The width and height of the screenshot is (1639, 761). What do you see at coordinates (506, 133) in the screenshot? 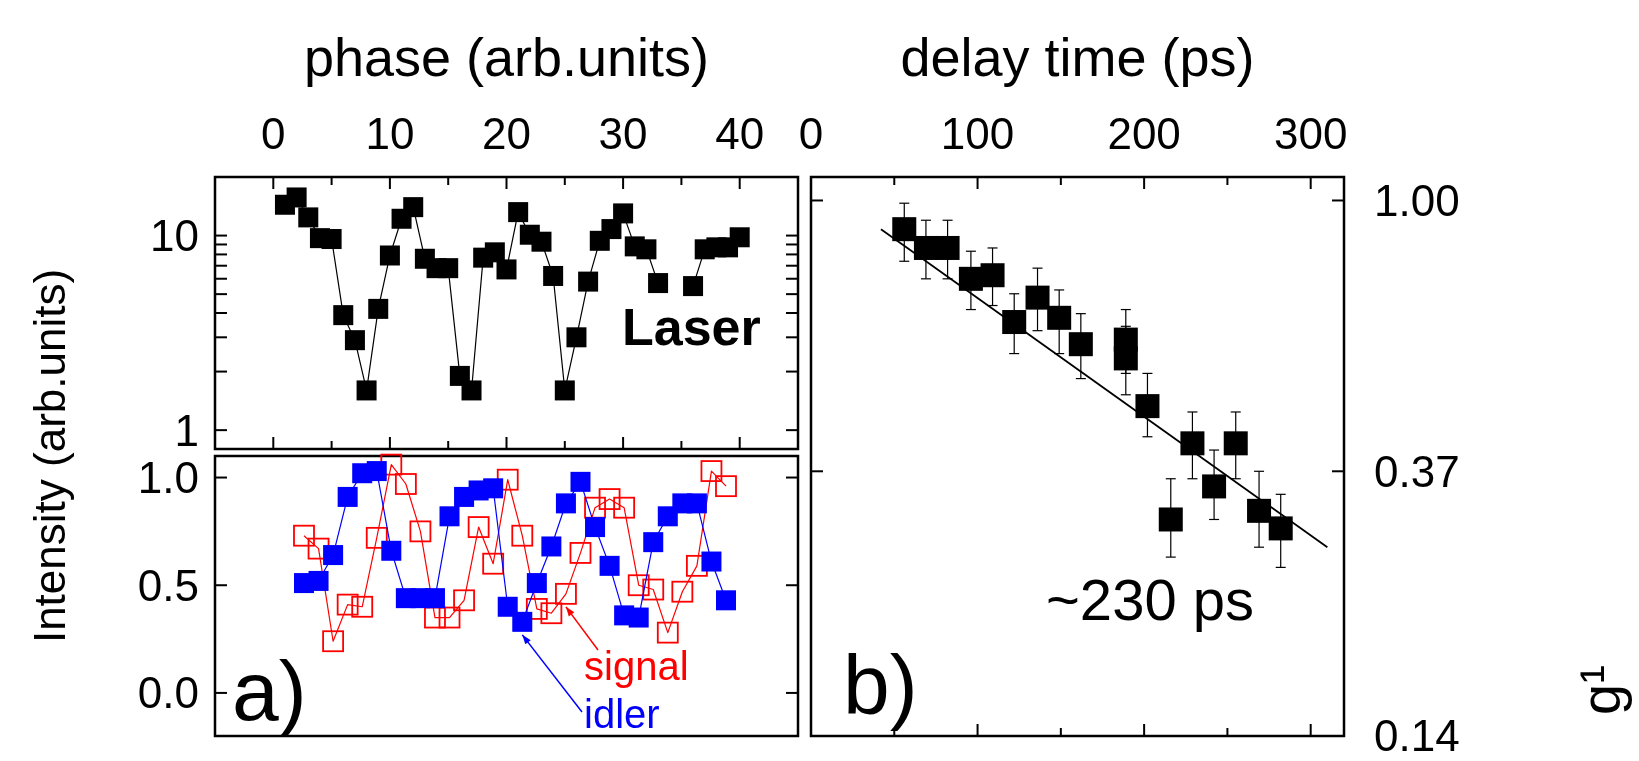
I see `x-tick-label: 20` at bounding box center [506, 133].